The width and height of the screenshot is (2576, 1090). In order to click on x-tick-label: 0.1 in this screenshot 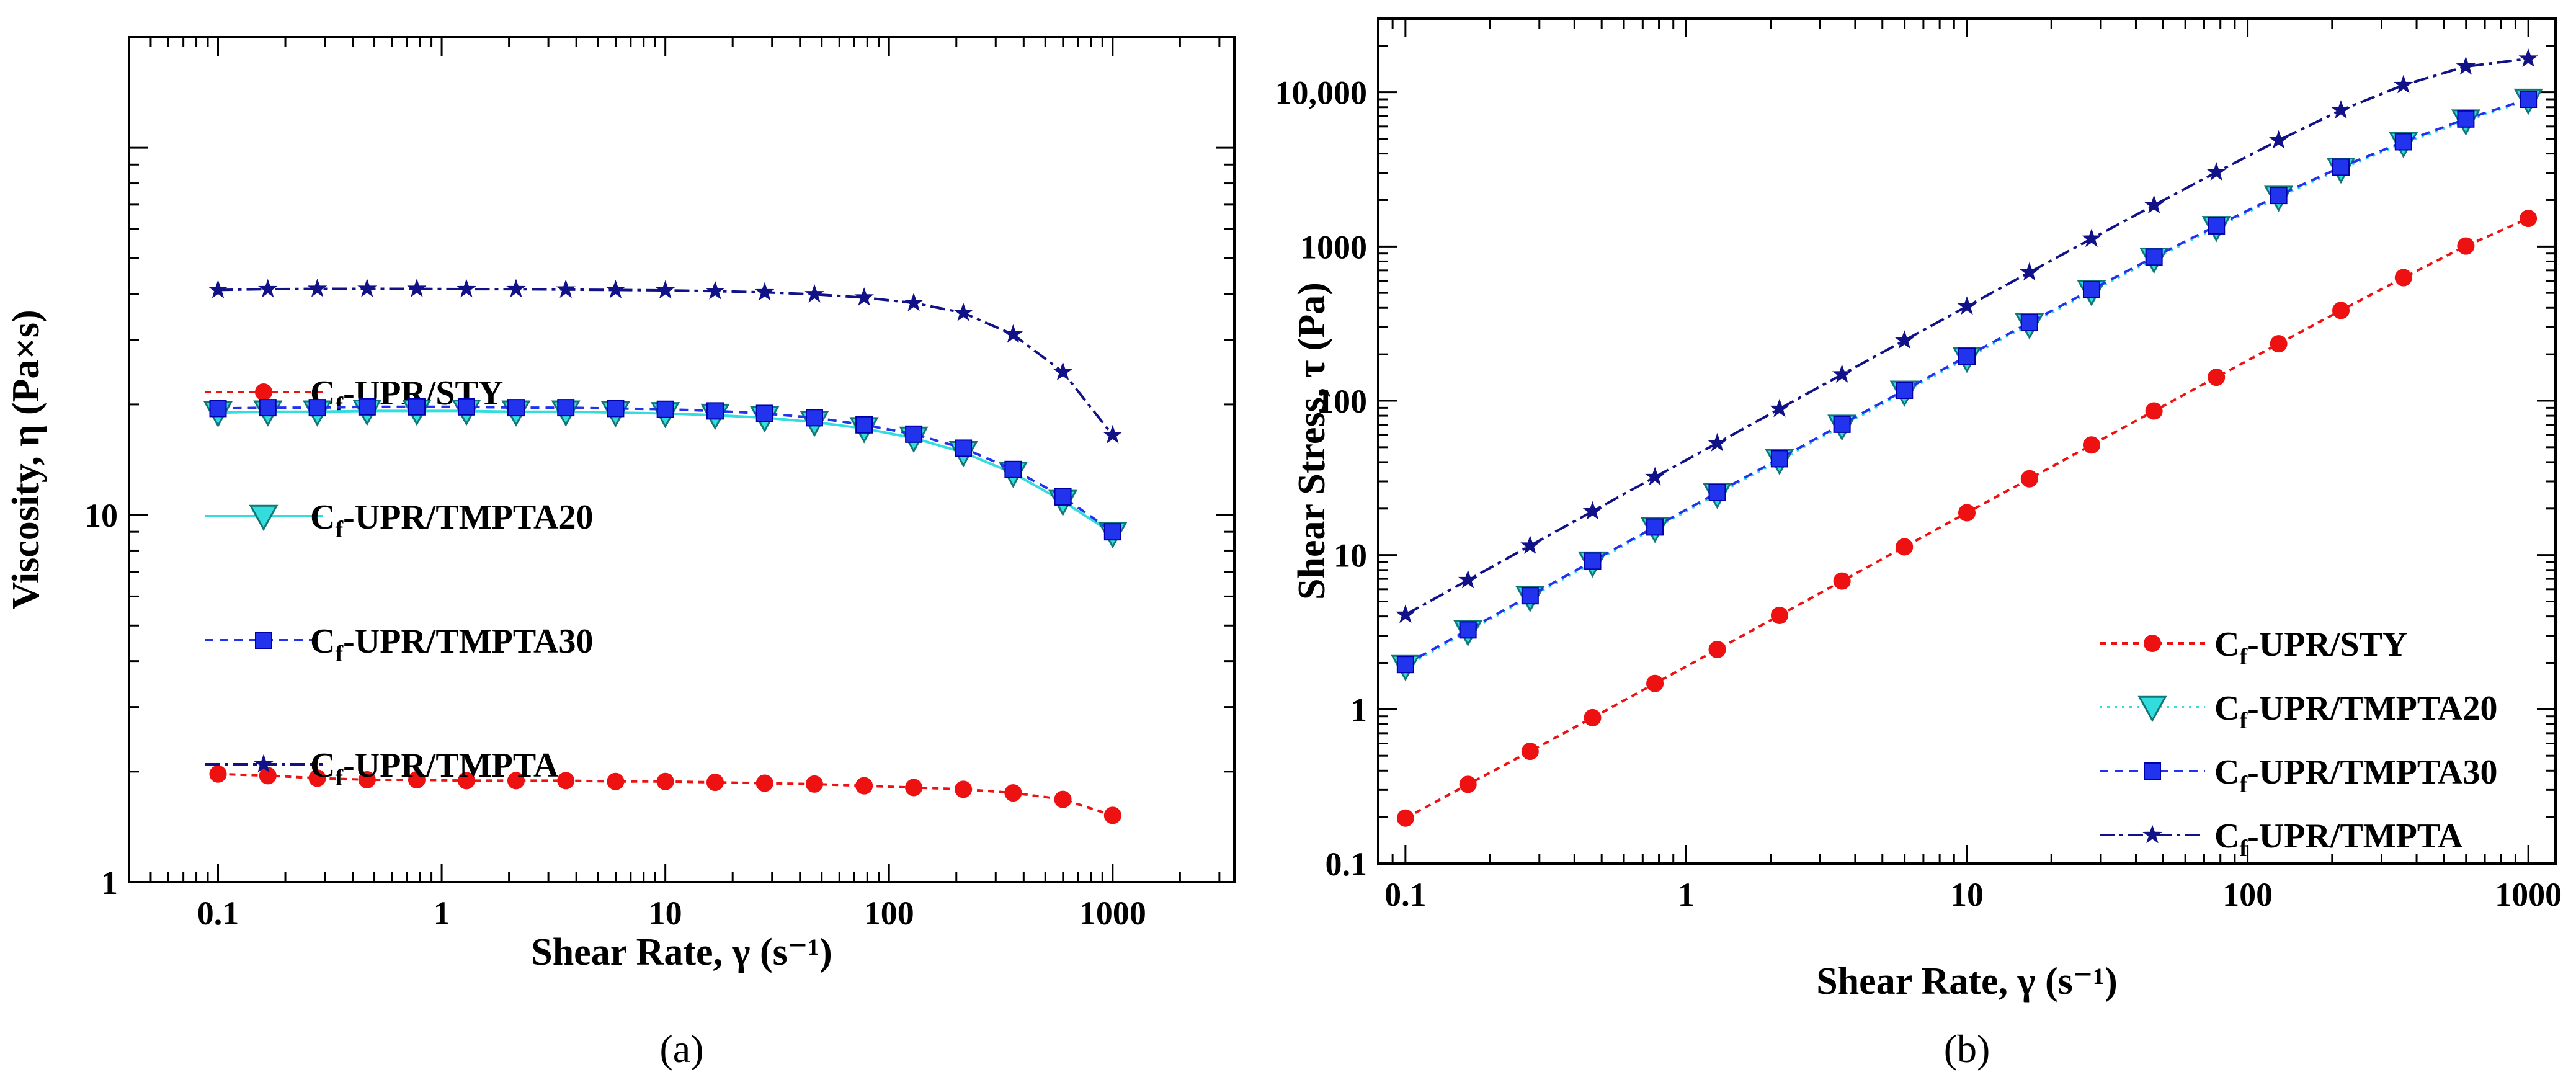, I will do `click(1406, 894)`.